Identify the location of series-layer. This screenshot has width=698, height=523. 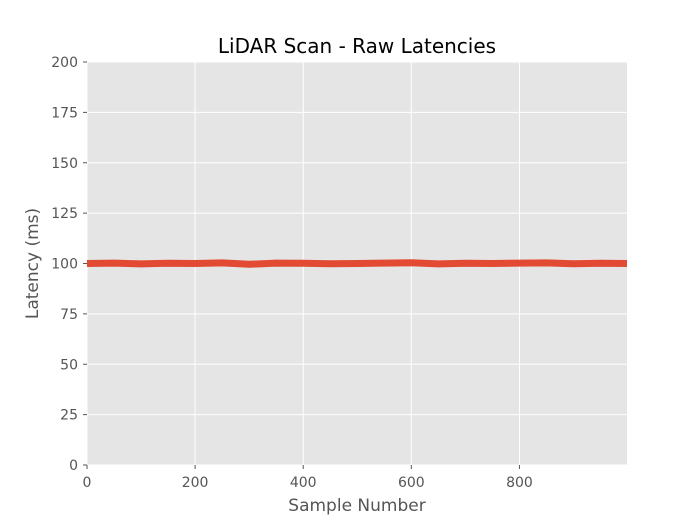
(357, 263).